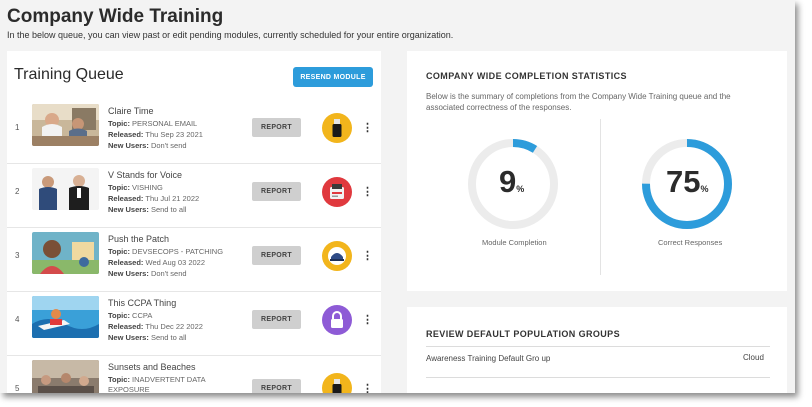 The width and height of the screenshot is (812, 407). Describe the element at coordinates (753, 357) in the screenshot. I see `group-type: Cloud` at that location.